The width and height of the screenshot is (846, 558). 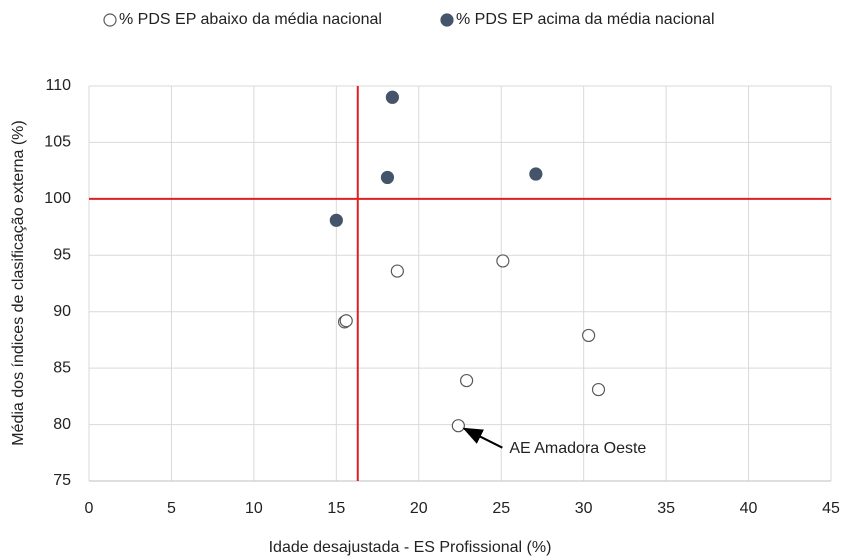 I want to click on x-tick-label: 15, so click(x=336, y=508).